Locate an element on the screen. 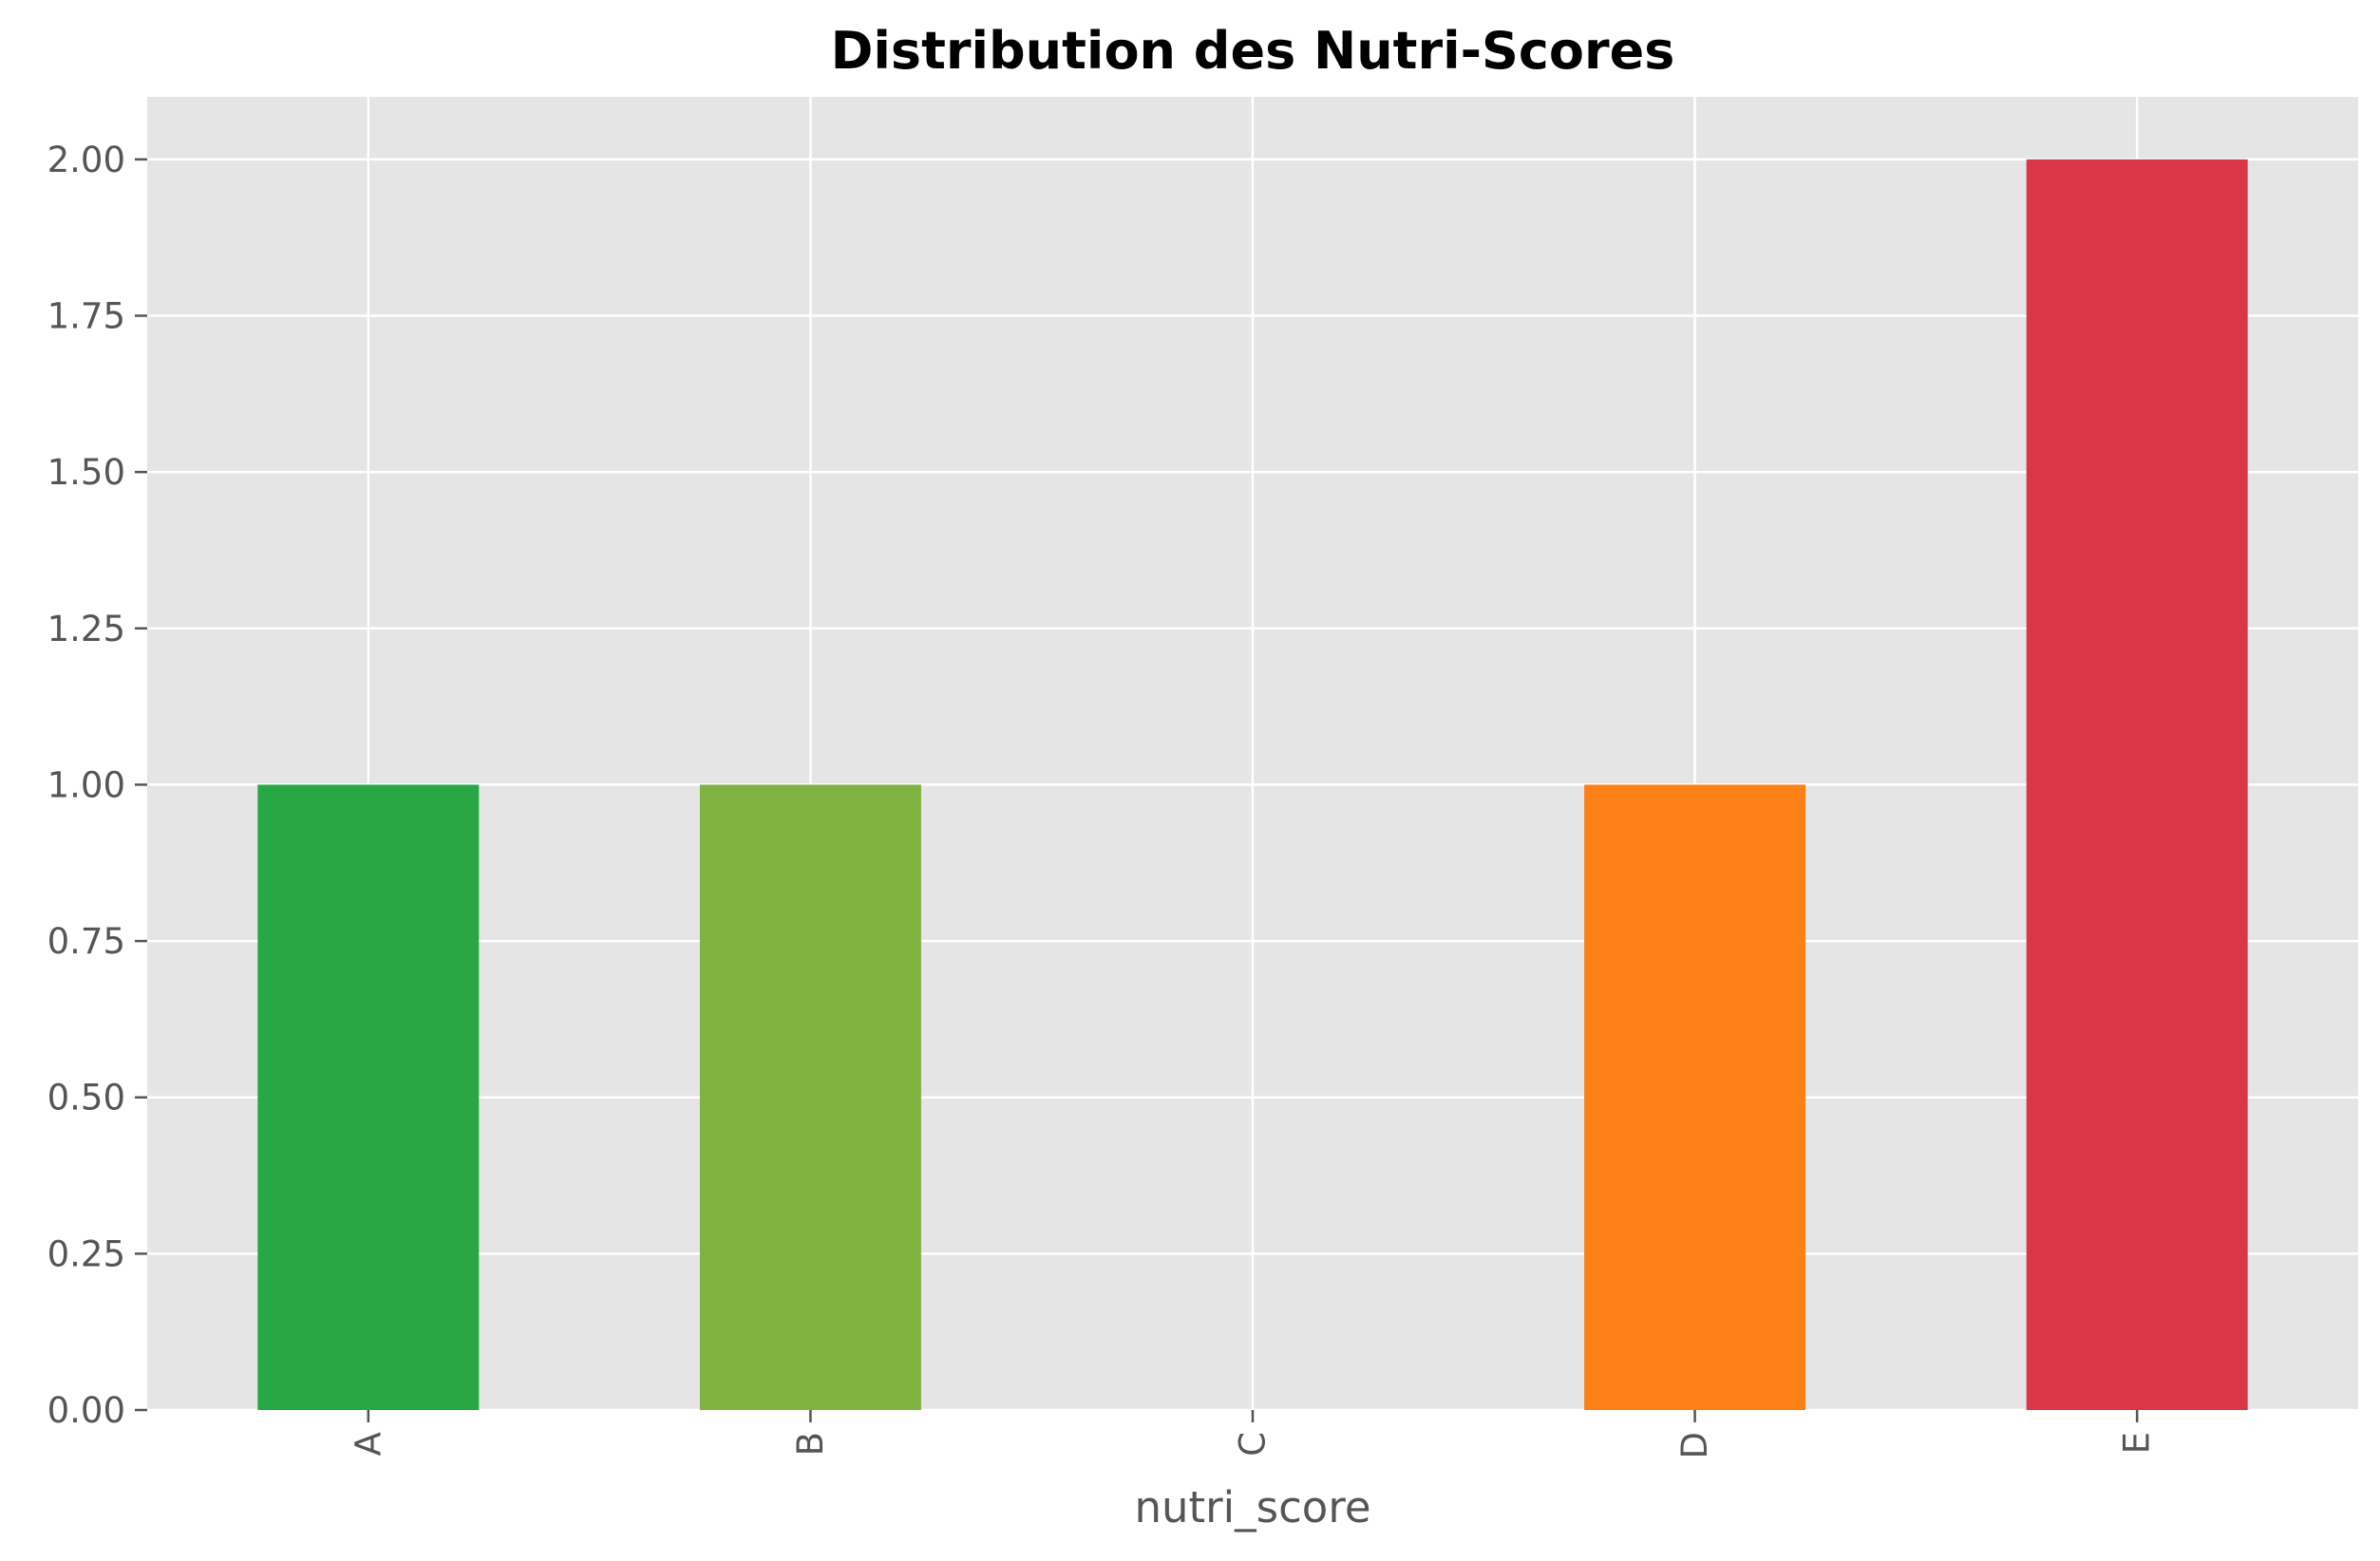 Image resolution: width=2380 pixels, height=1561 pixels. y-tick-label: 0.25 is located at coordinates (86, 1253).